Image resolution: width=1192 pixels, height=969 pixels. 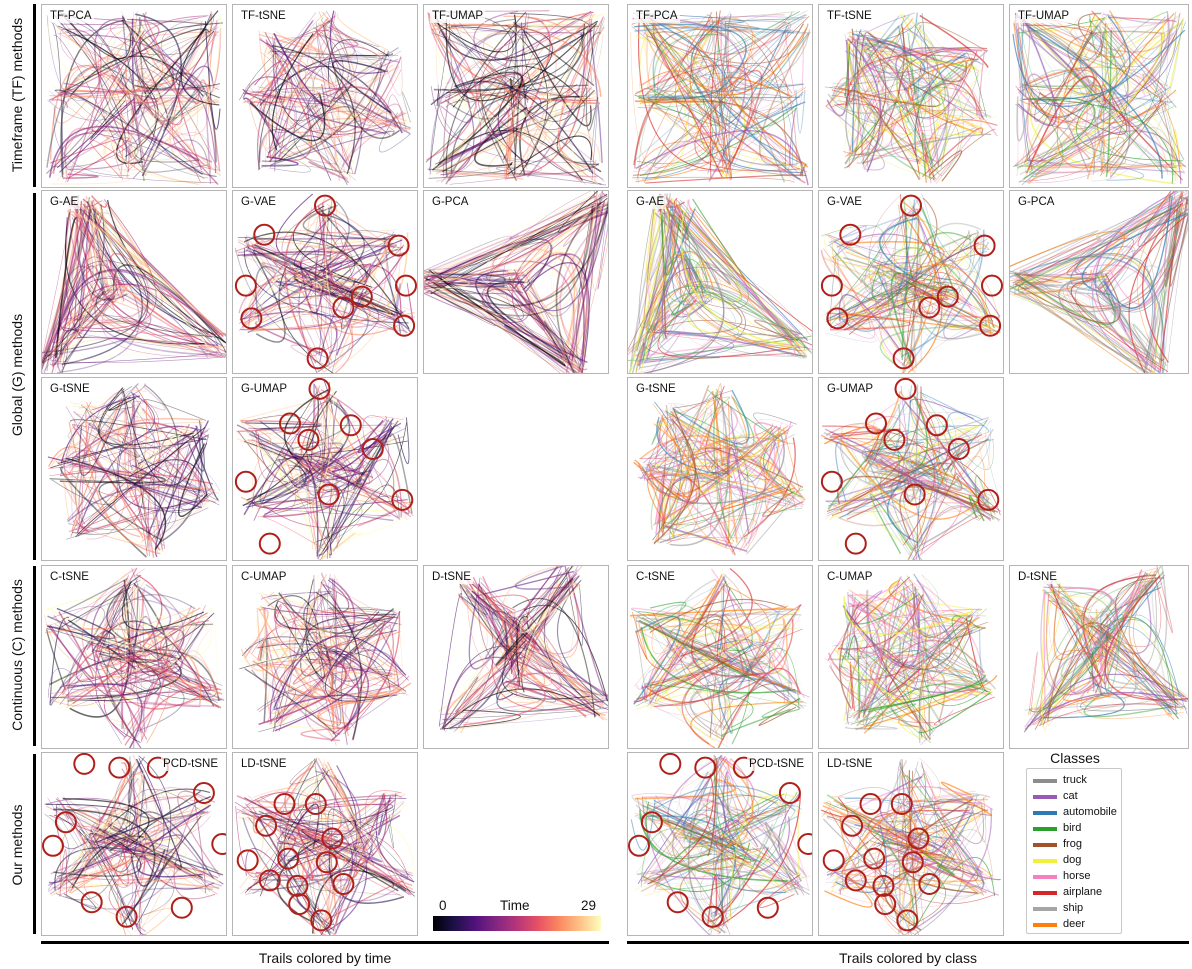 I want to click on panel-tf-umap-class: TF-UMAP, so click(x=1099, y=96).